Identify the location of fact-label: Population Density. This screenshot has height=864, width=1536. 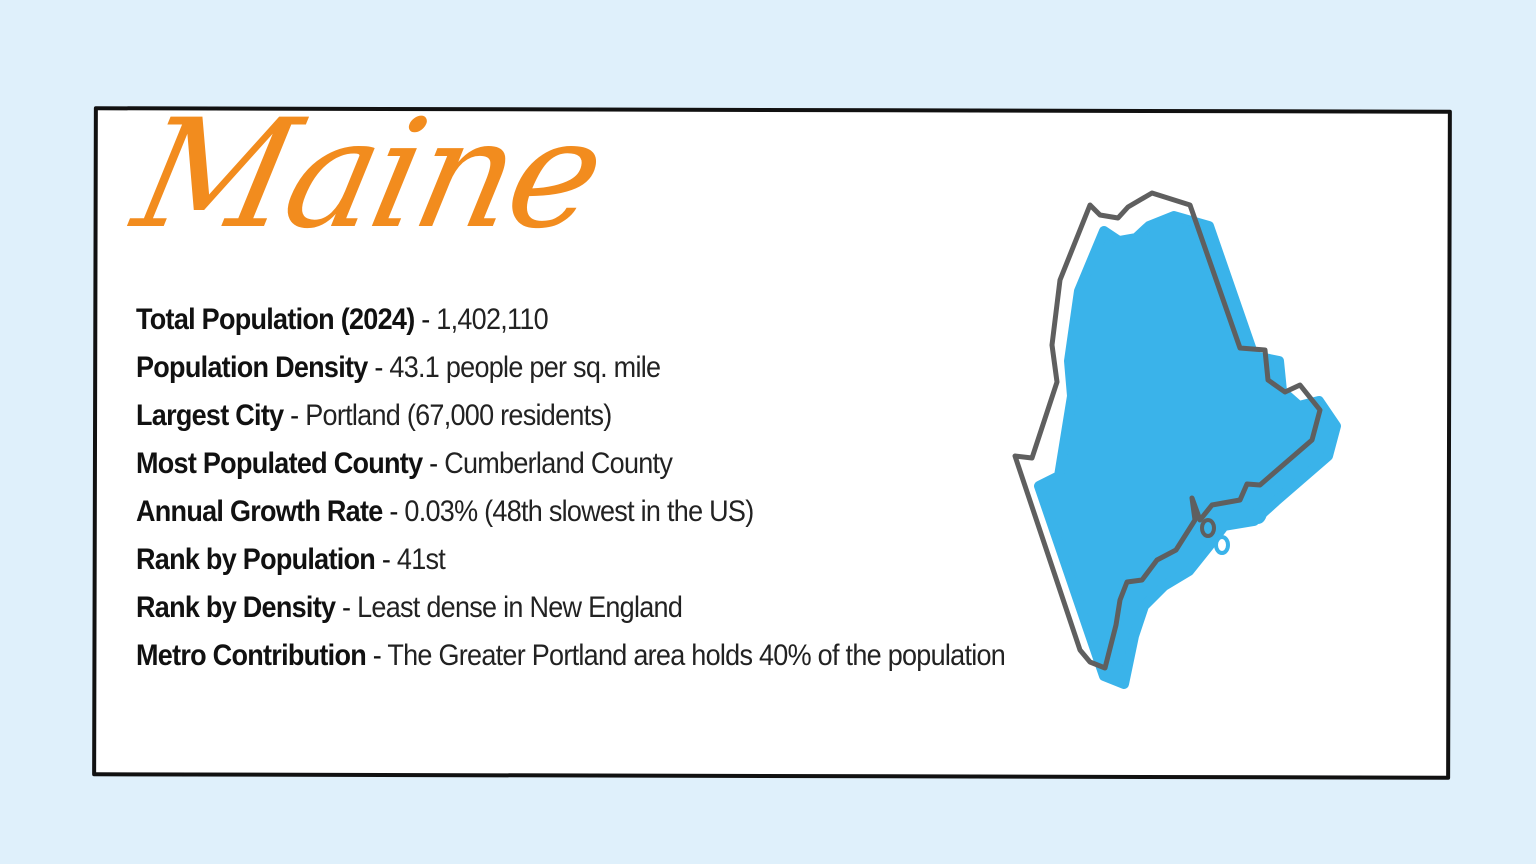
(252, 367).